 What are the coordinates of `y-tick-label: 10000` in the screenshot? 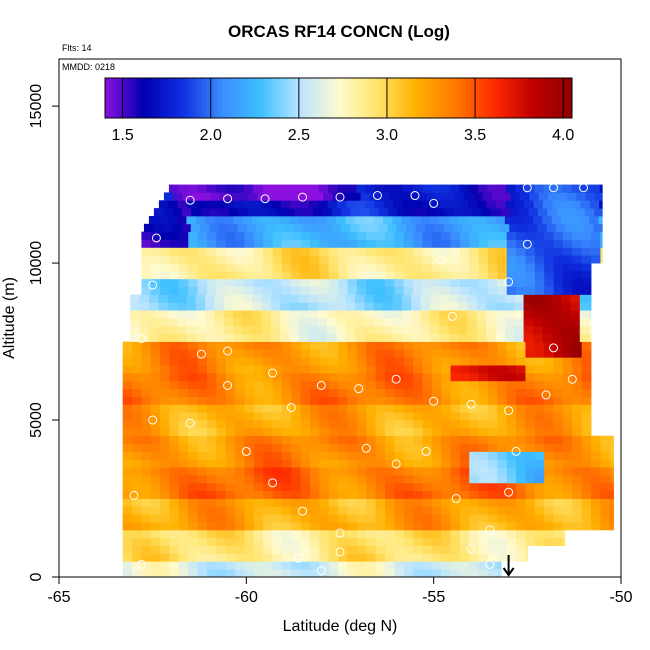 It's located at (36, 263).